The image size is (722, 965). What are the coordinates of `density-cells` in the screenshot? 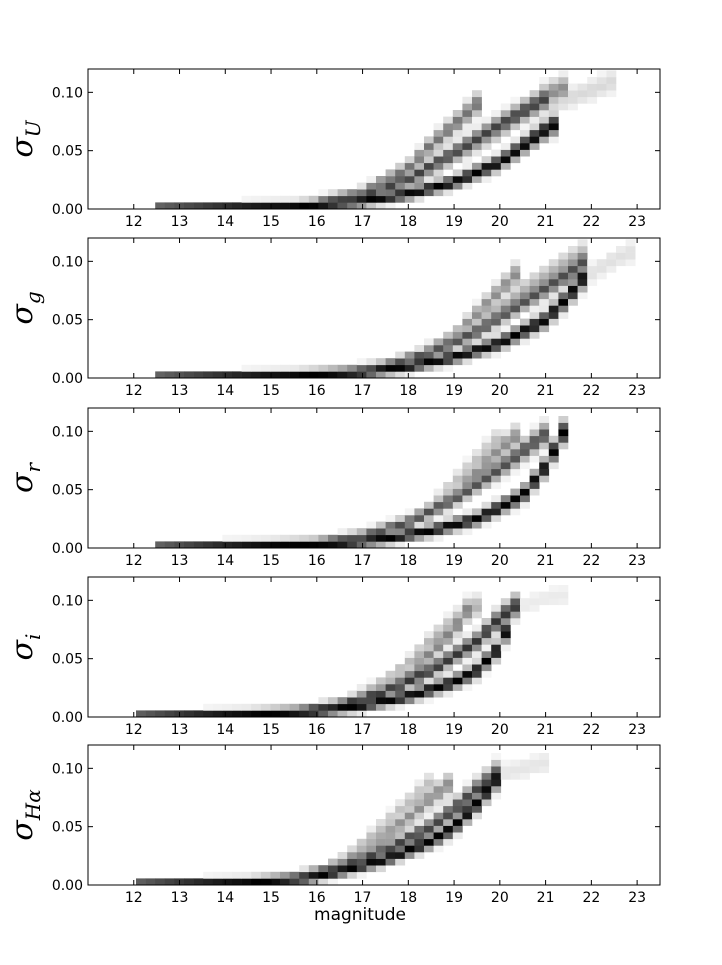 It's located at (352, 651).